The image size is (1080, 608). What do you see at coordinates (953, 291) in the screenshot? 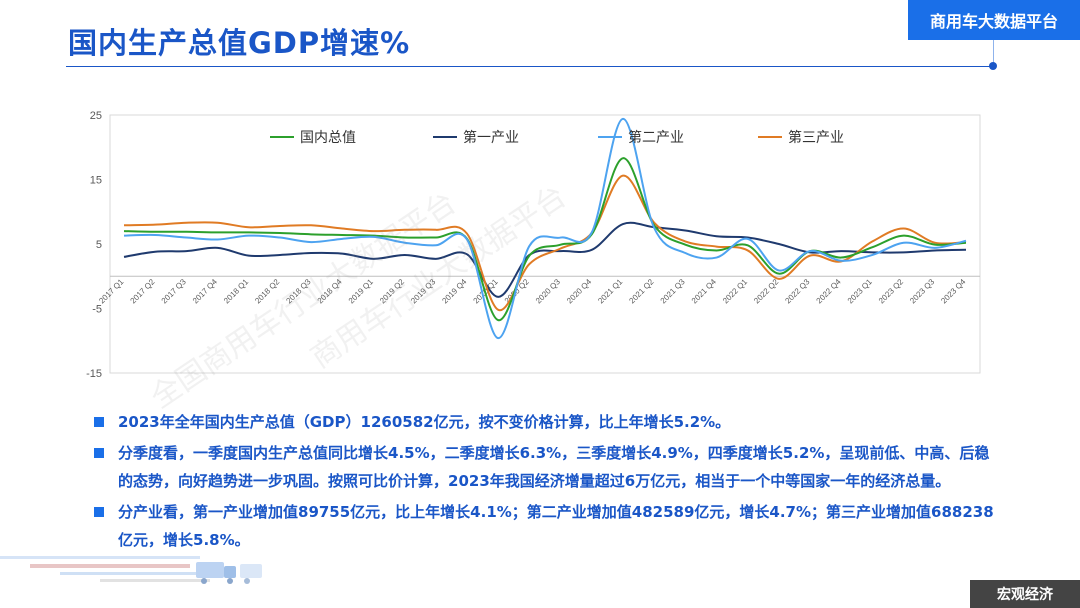
I see `x-tick-label: 2023 Q4` at bounding box center [953, 291].